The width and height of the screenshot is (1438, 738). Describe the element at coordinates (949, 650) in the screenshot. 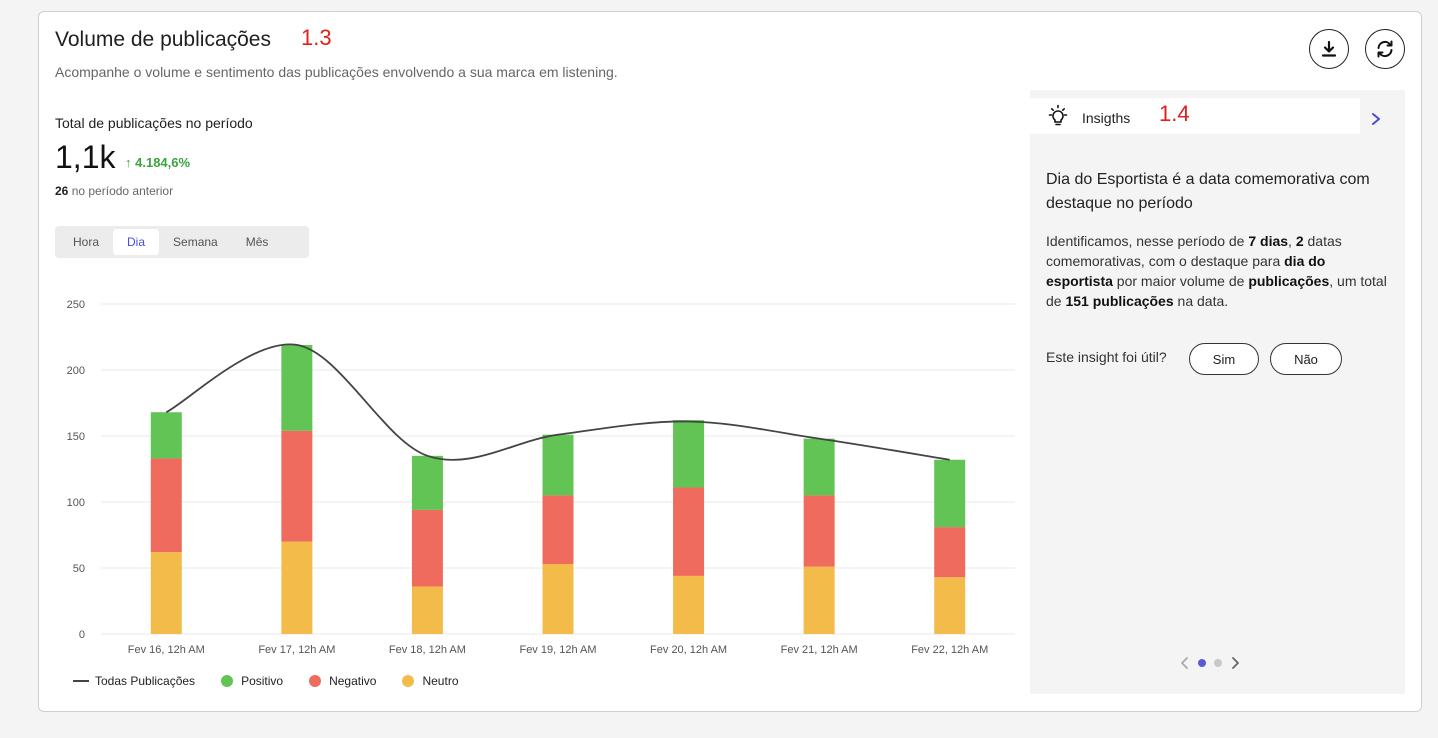

I see `x-tick-label: Fev 22, 12h AM` at that location.